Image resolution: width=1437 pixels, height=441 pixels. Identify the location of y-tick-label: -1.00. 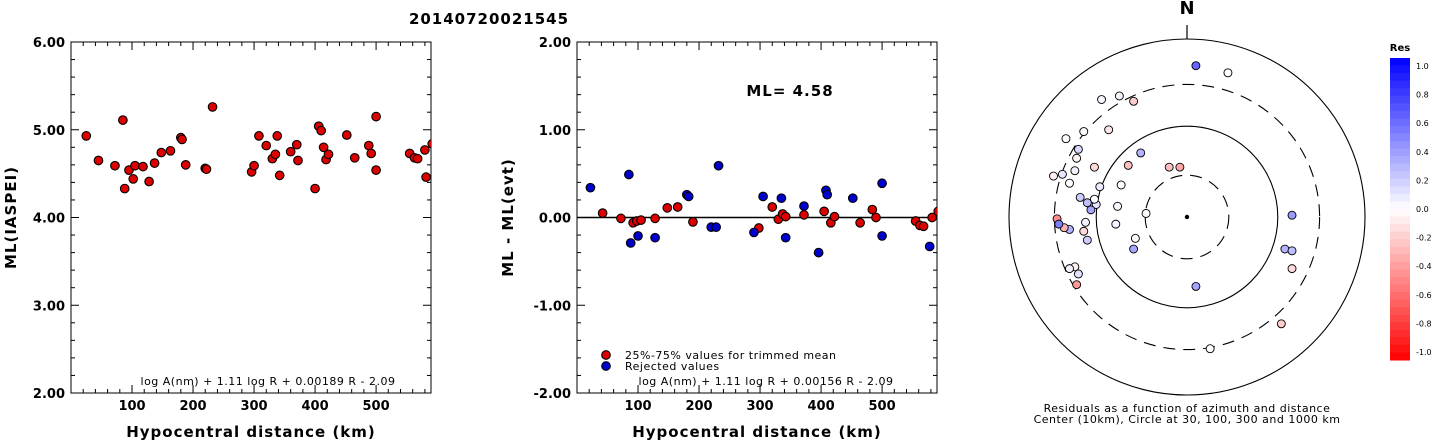
(552, 306).